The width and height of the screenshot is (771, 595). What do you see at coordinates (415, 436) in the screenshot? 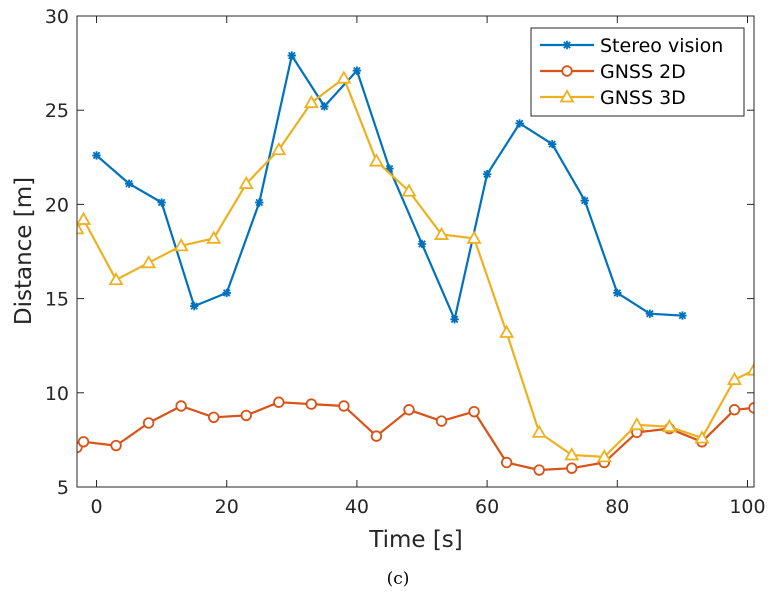
I see `series-gnss-2d` at bounding box center [415, 436].